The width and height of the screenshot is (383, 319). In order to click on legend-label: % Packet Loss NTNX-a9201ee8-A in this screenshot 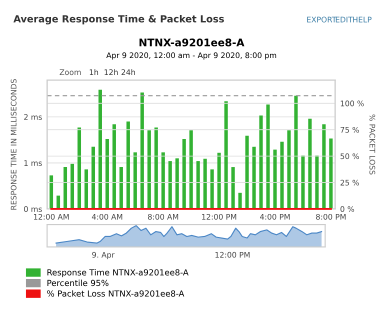, I will do `click(115, 293)`.